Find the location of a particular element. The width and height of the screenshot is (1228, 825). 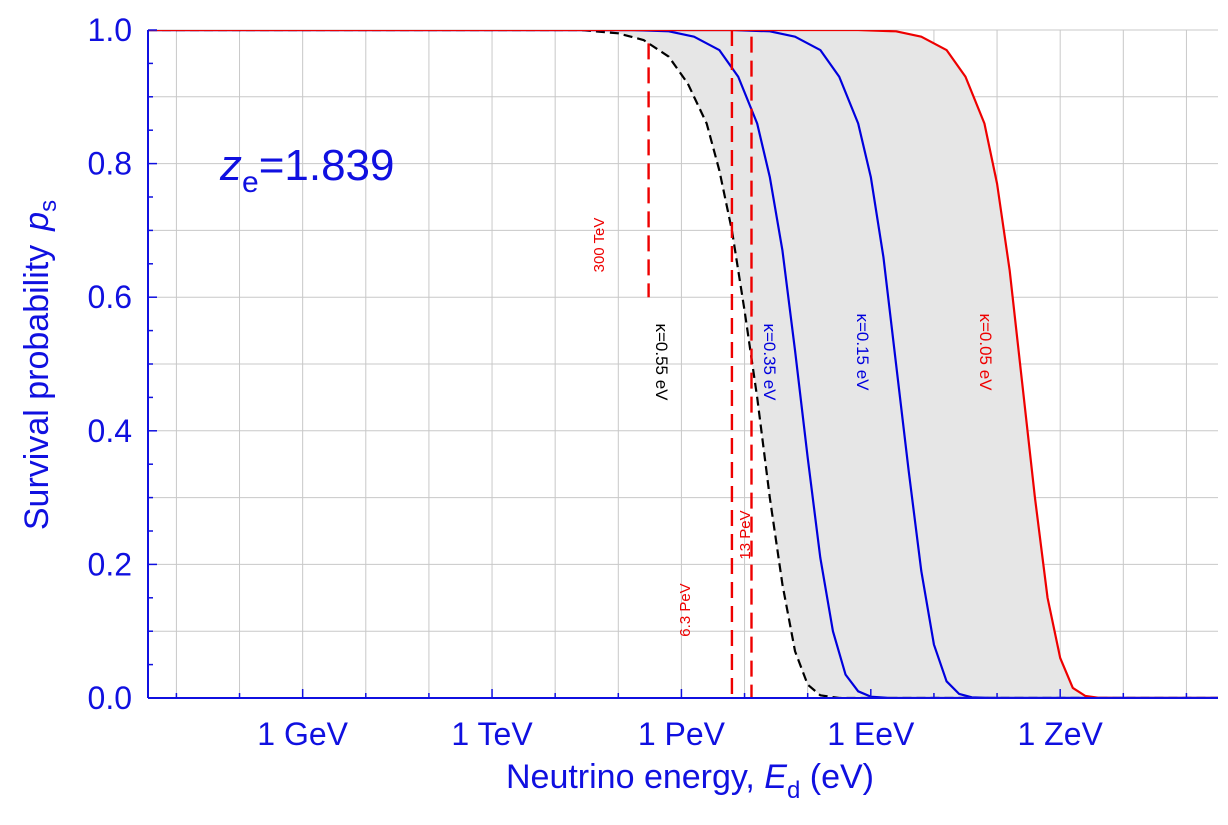

x-tick-label: 1 TeV is located at coordinates (492, 734).